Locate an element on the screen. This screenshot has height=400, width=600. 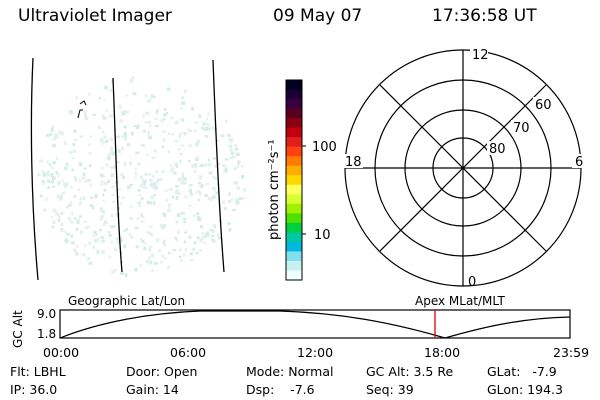
timeline-xticks: 00:00 06:00 12:00 18:00 23:59 is located at coordinates (316, 352).